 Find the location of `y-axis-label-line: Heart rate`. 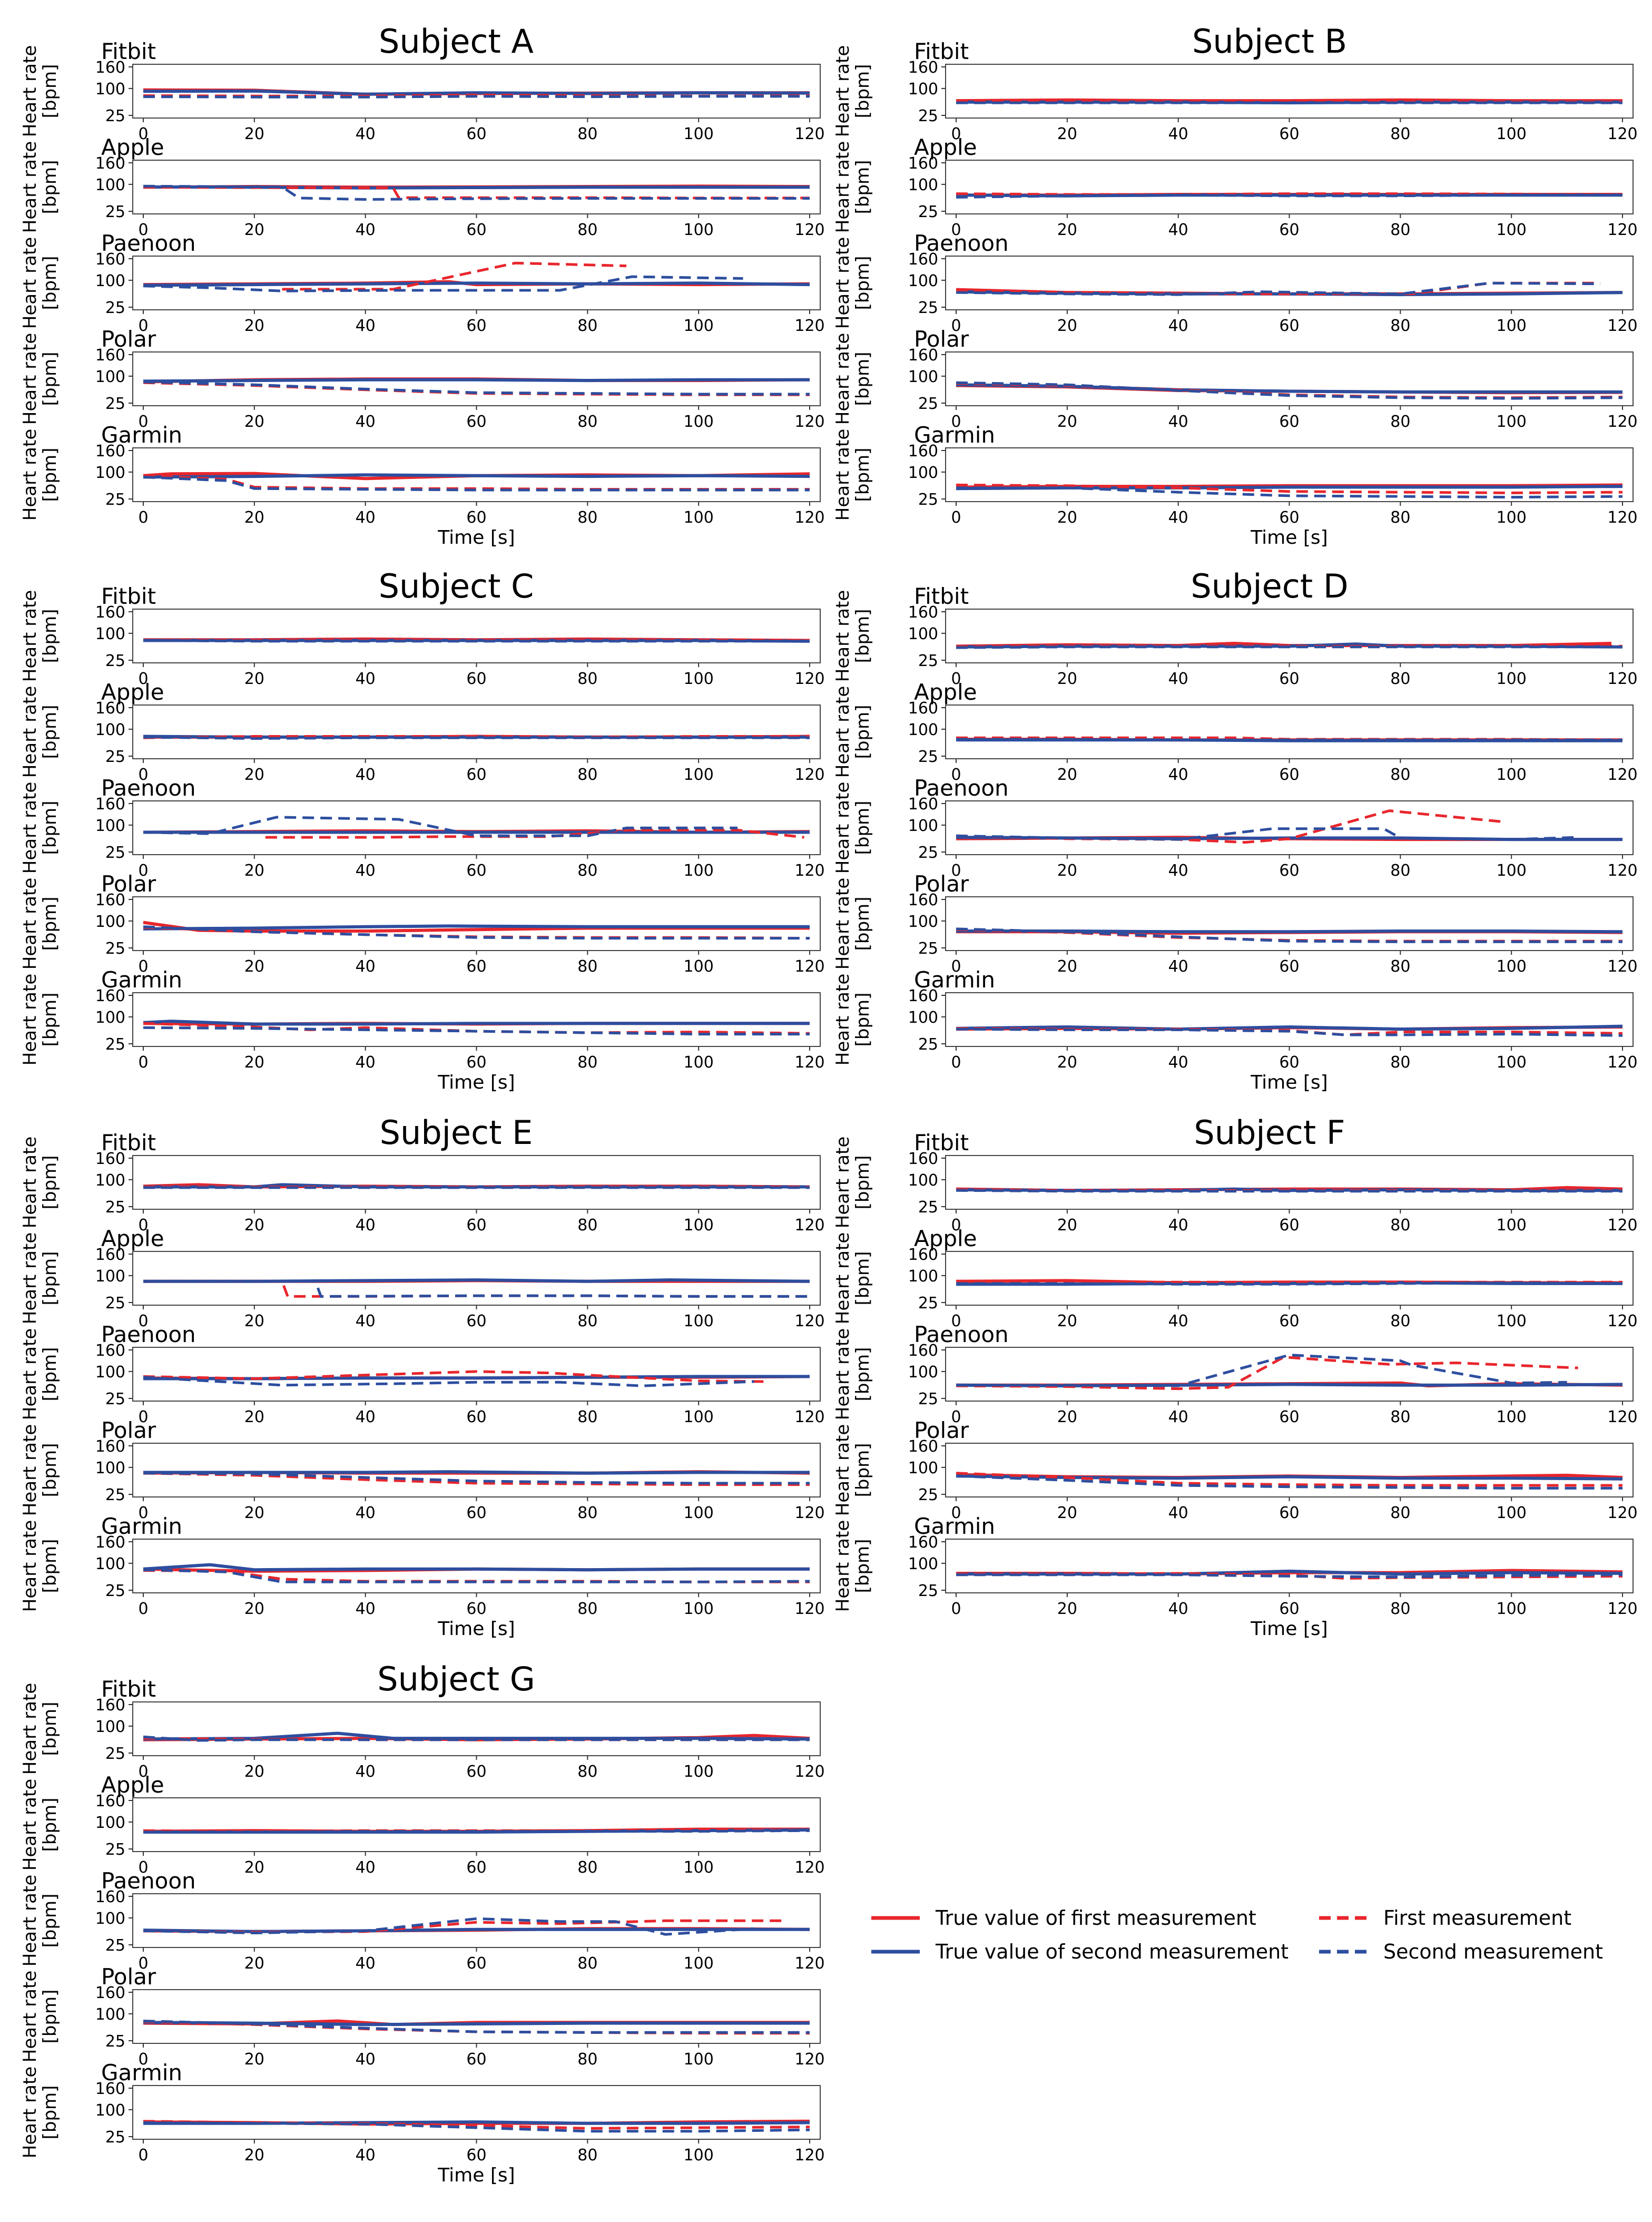

y-axis-label-line: Heart rate is located at coordinates (842, 1470).